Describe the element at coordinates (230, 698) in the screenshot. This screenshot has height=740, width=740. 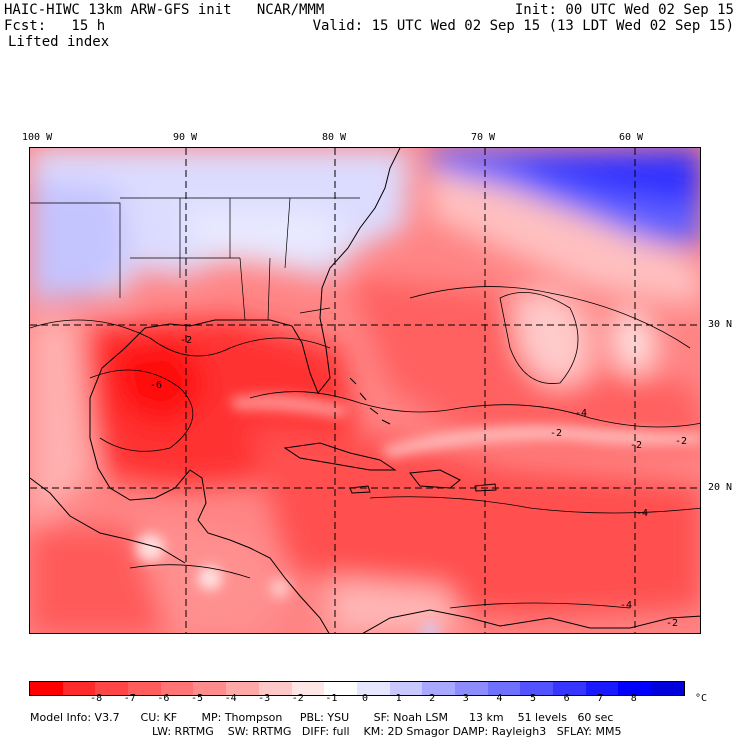
I see `colorbar-tick-label: -4` at that location.